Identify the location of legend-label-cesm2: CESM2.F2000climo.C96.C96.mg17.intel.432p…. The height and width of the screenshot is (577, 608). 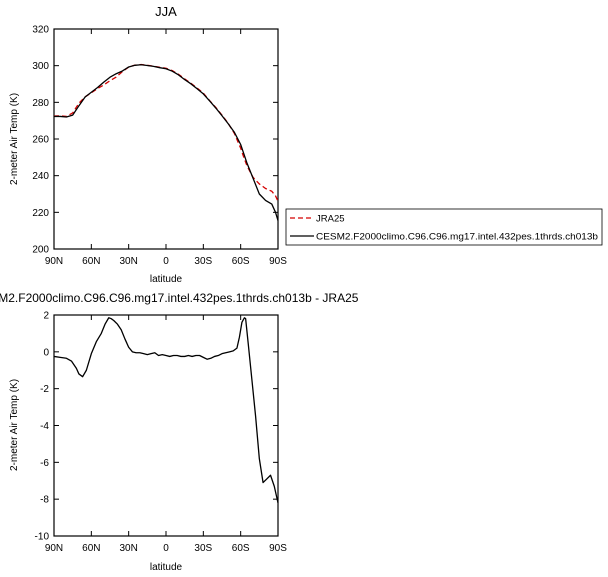
(457, 237).